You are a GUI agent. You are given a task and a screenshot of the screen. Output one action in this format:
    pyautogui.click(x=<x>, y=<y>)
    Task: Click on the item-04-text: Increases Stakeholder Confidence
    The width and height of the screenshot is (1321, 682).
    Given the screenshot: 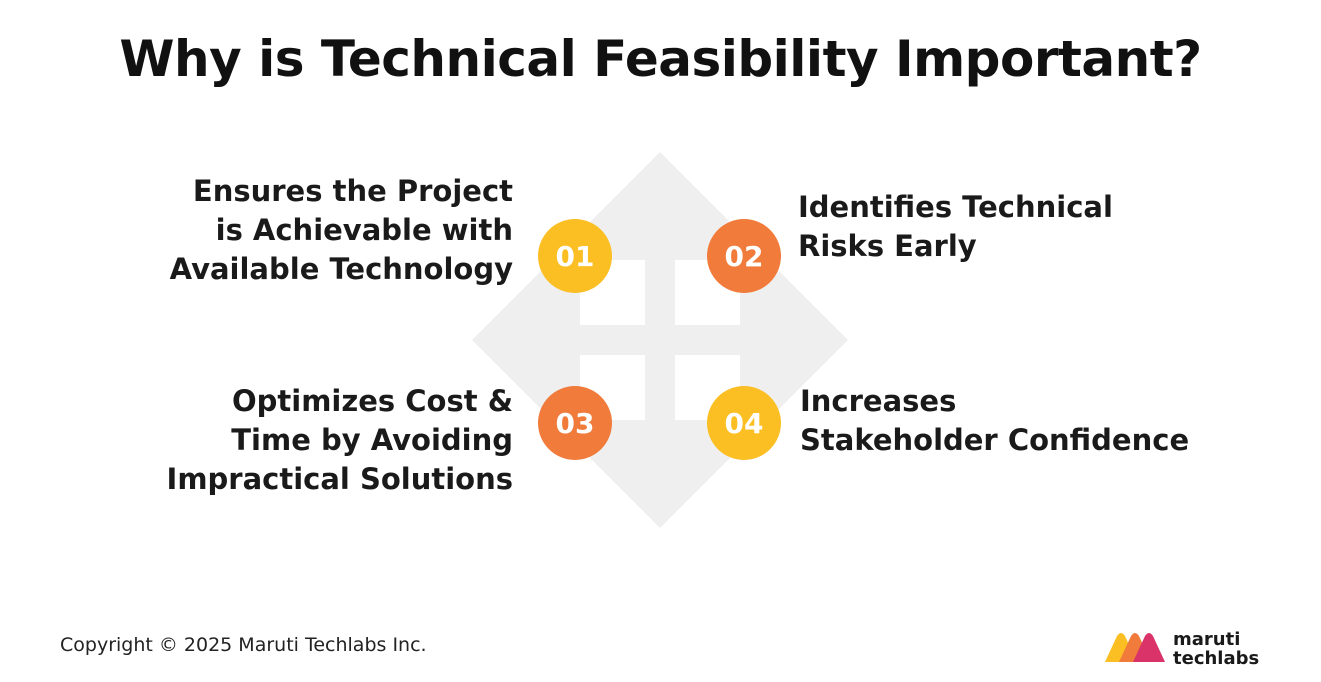 What is the action you would take?
    pyautogui.click(x=994, y=421)
    